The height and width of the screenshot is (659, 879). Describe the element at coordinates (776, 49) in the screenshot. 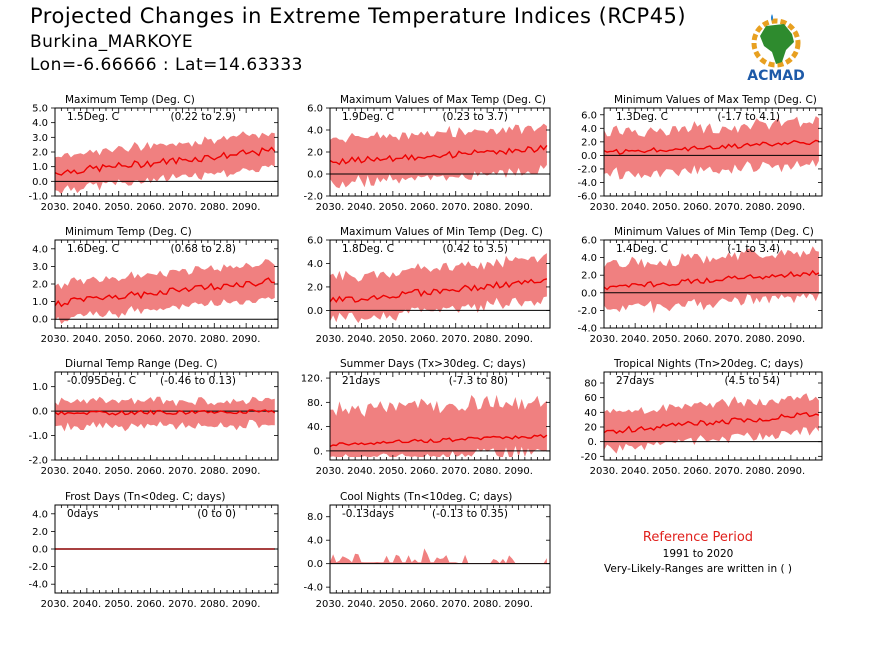

I see `acmad-logo: ACMAD` at that location.